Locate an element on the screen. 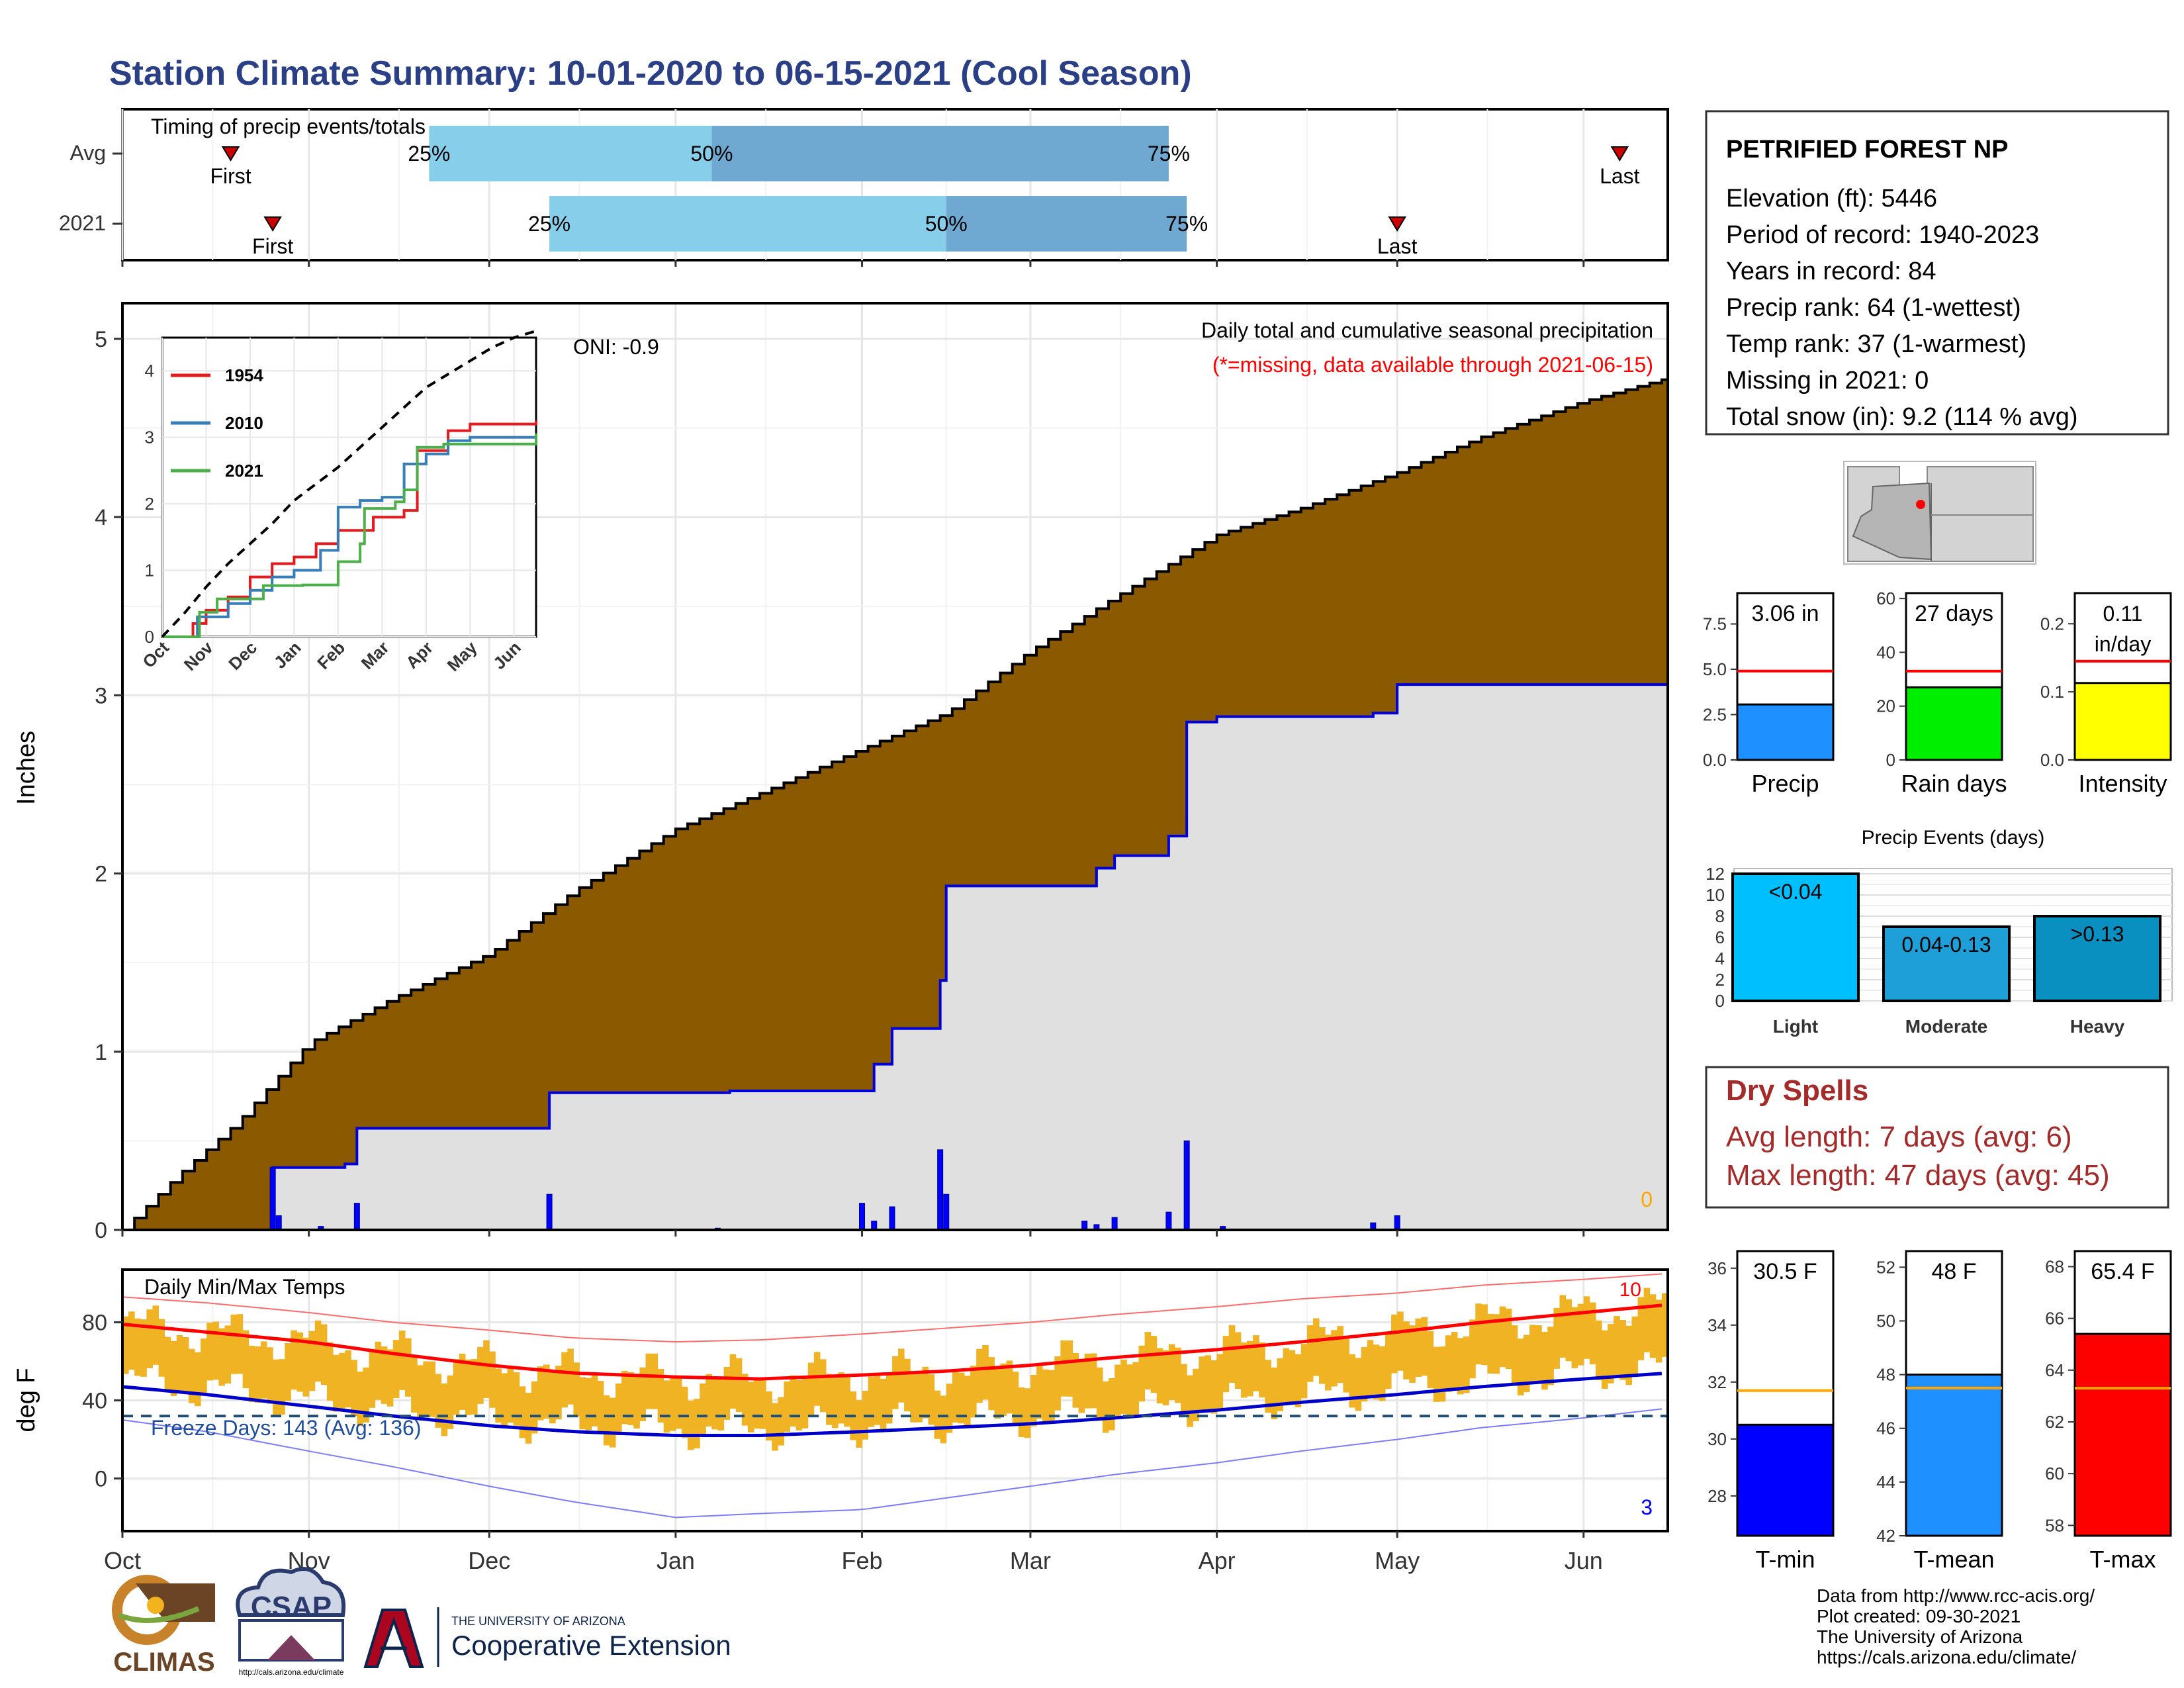 The width and height of the screenshot is (2184, 1688). dry-spells-avg: Avg length: 7 days (avg: 6) is located at coordinates (1899, 1137).